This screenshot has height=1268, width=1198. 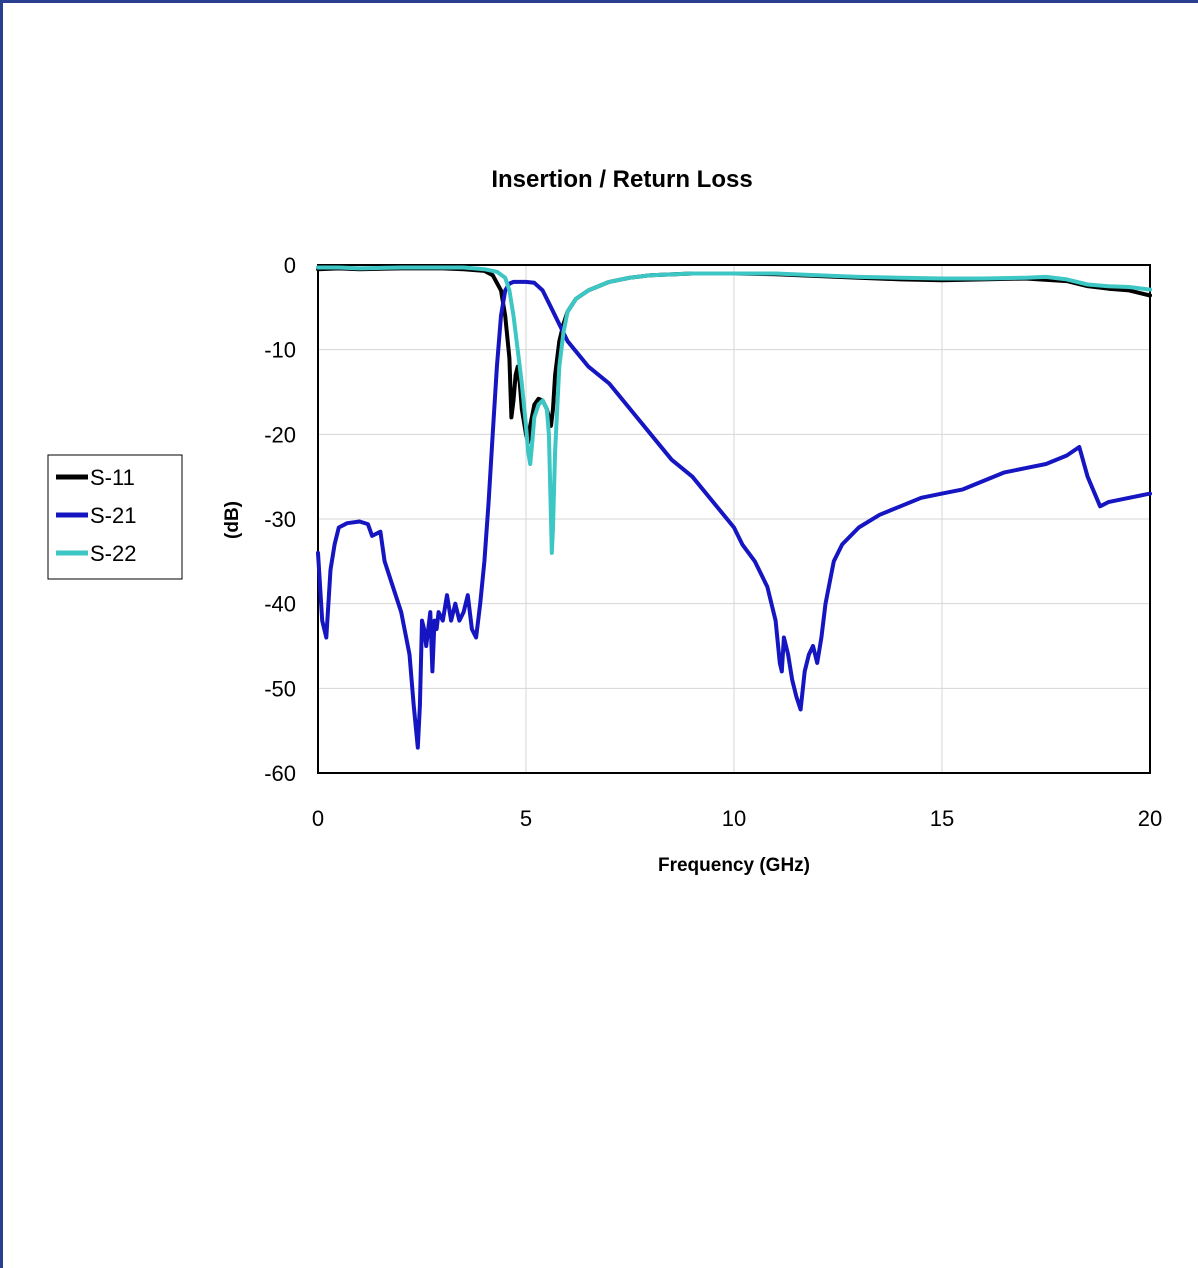 I want to click on y-tick-label: -10, so click(x=280, y=350).